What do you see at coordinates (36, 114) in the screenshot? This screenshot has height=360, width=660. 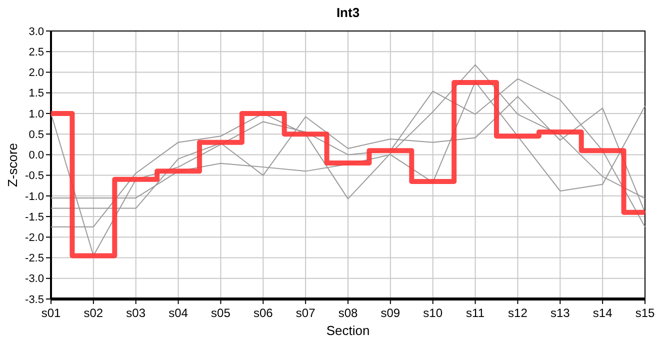 I see `y-tick-label: 1.0` at bounding box center [36, 114].